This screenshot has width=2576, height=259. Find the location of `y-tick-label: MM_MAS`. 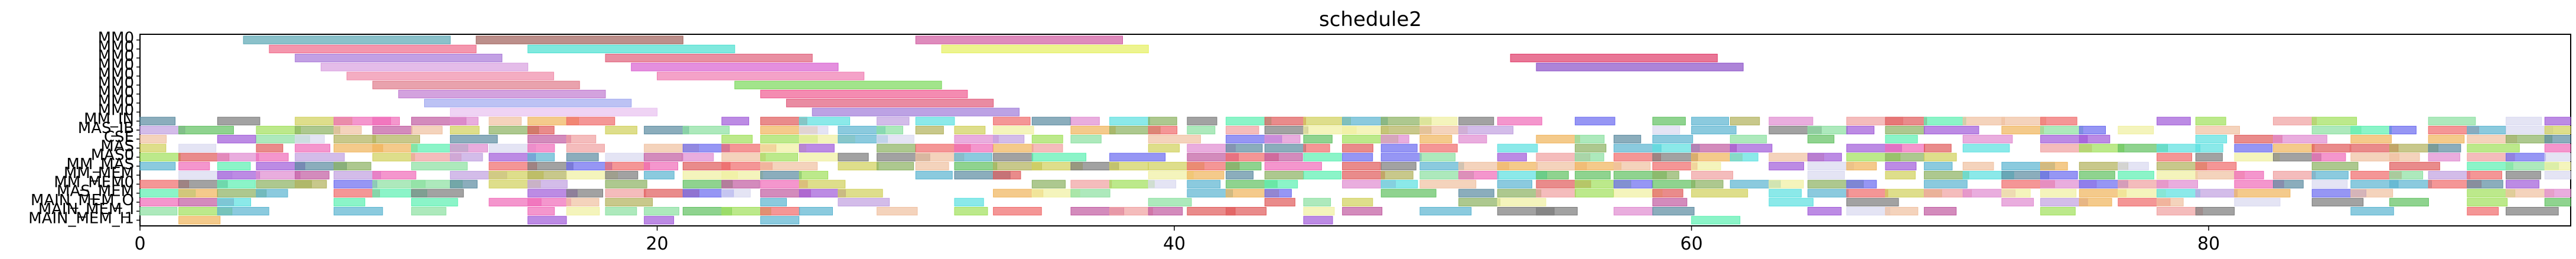

y-tick-label: MM_MAS is located at coordinates (100, 164).